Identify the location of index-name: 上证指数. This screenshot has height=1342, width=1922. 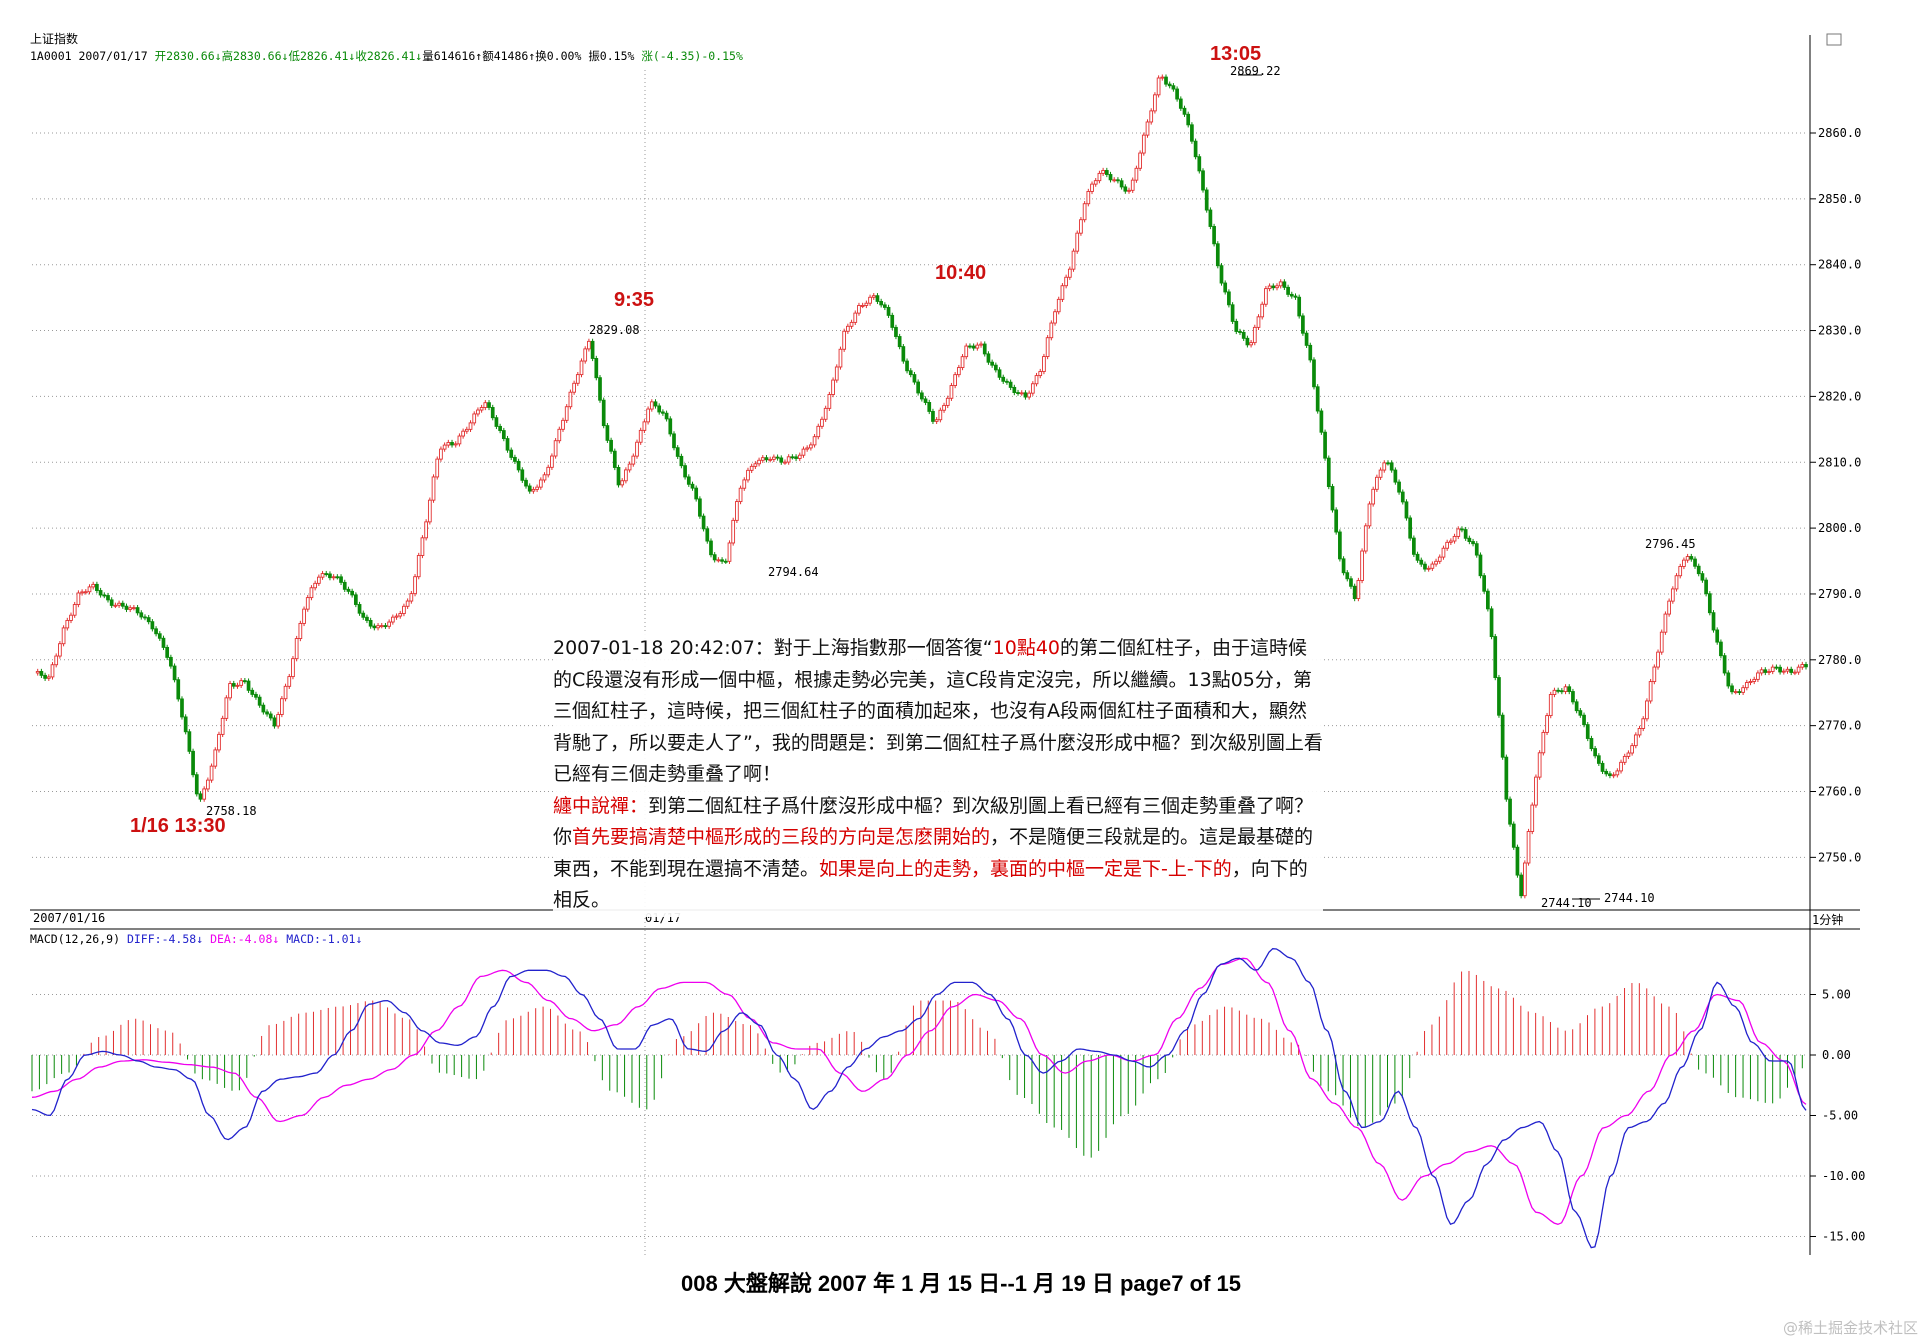
(54, 39).